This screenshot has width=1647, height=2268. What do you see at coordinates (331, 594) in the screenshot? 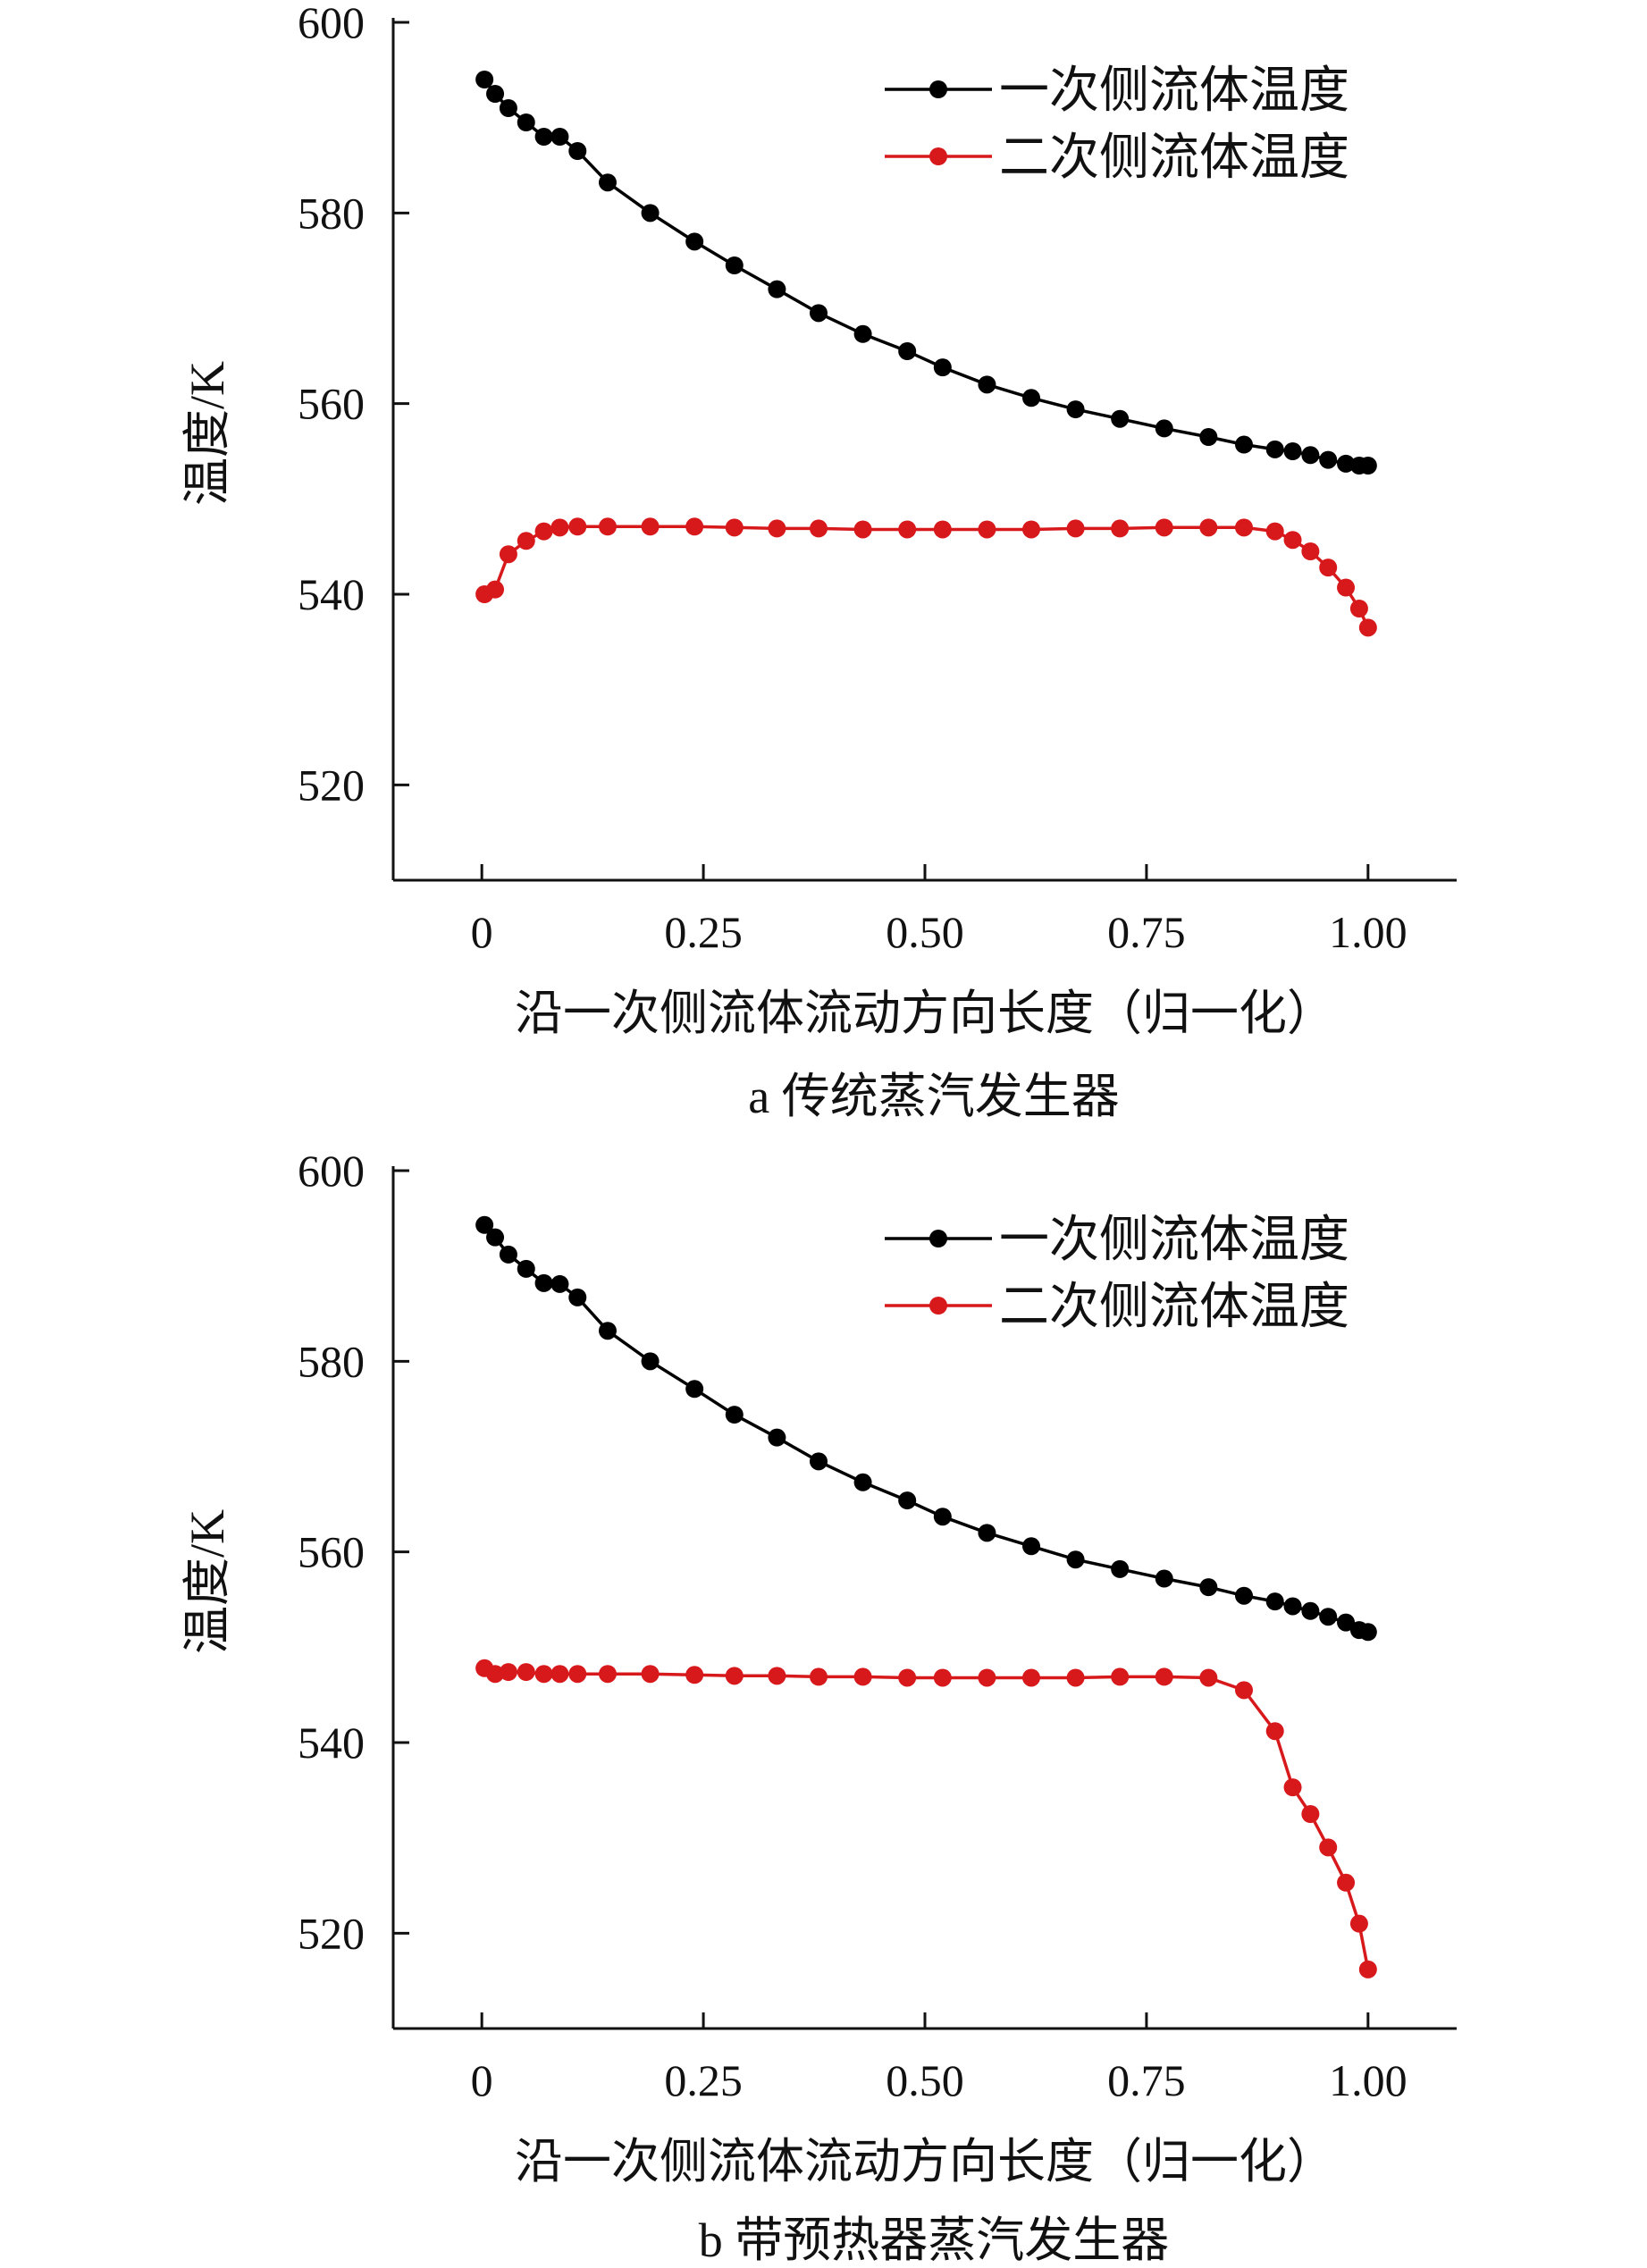
I see `y-tick-label: 540` at bounding box center [331, 594].